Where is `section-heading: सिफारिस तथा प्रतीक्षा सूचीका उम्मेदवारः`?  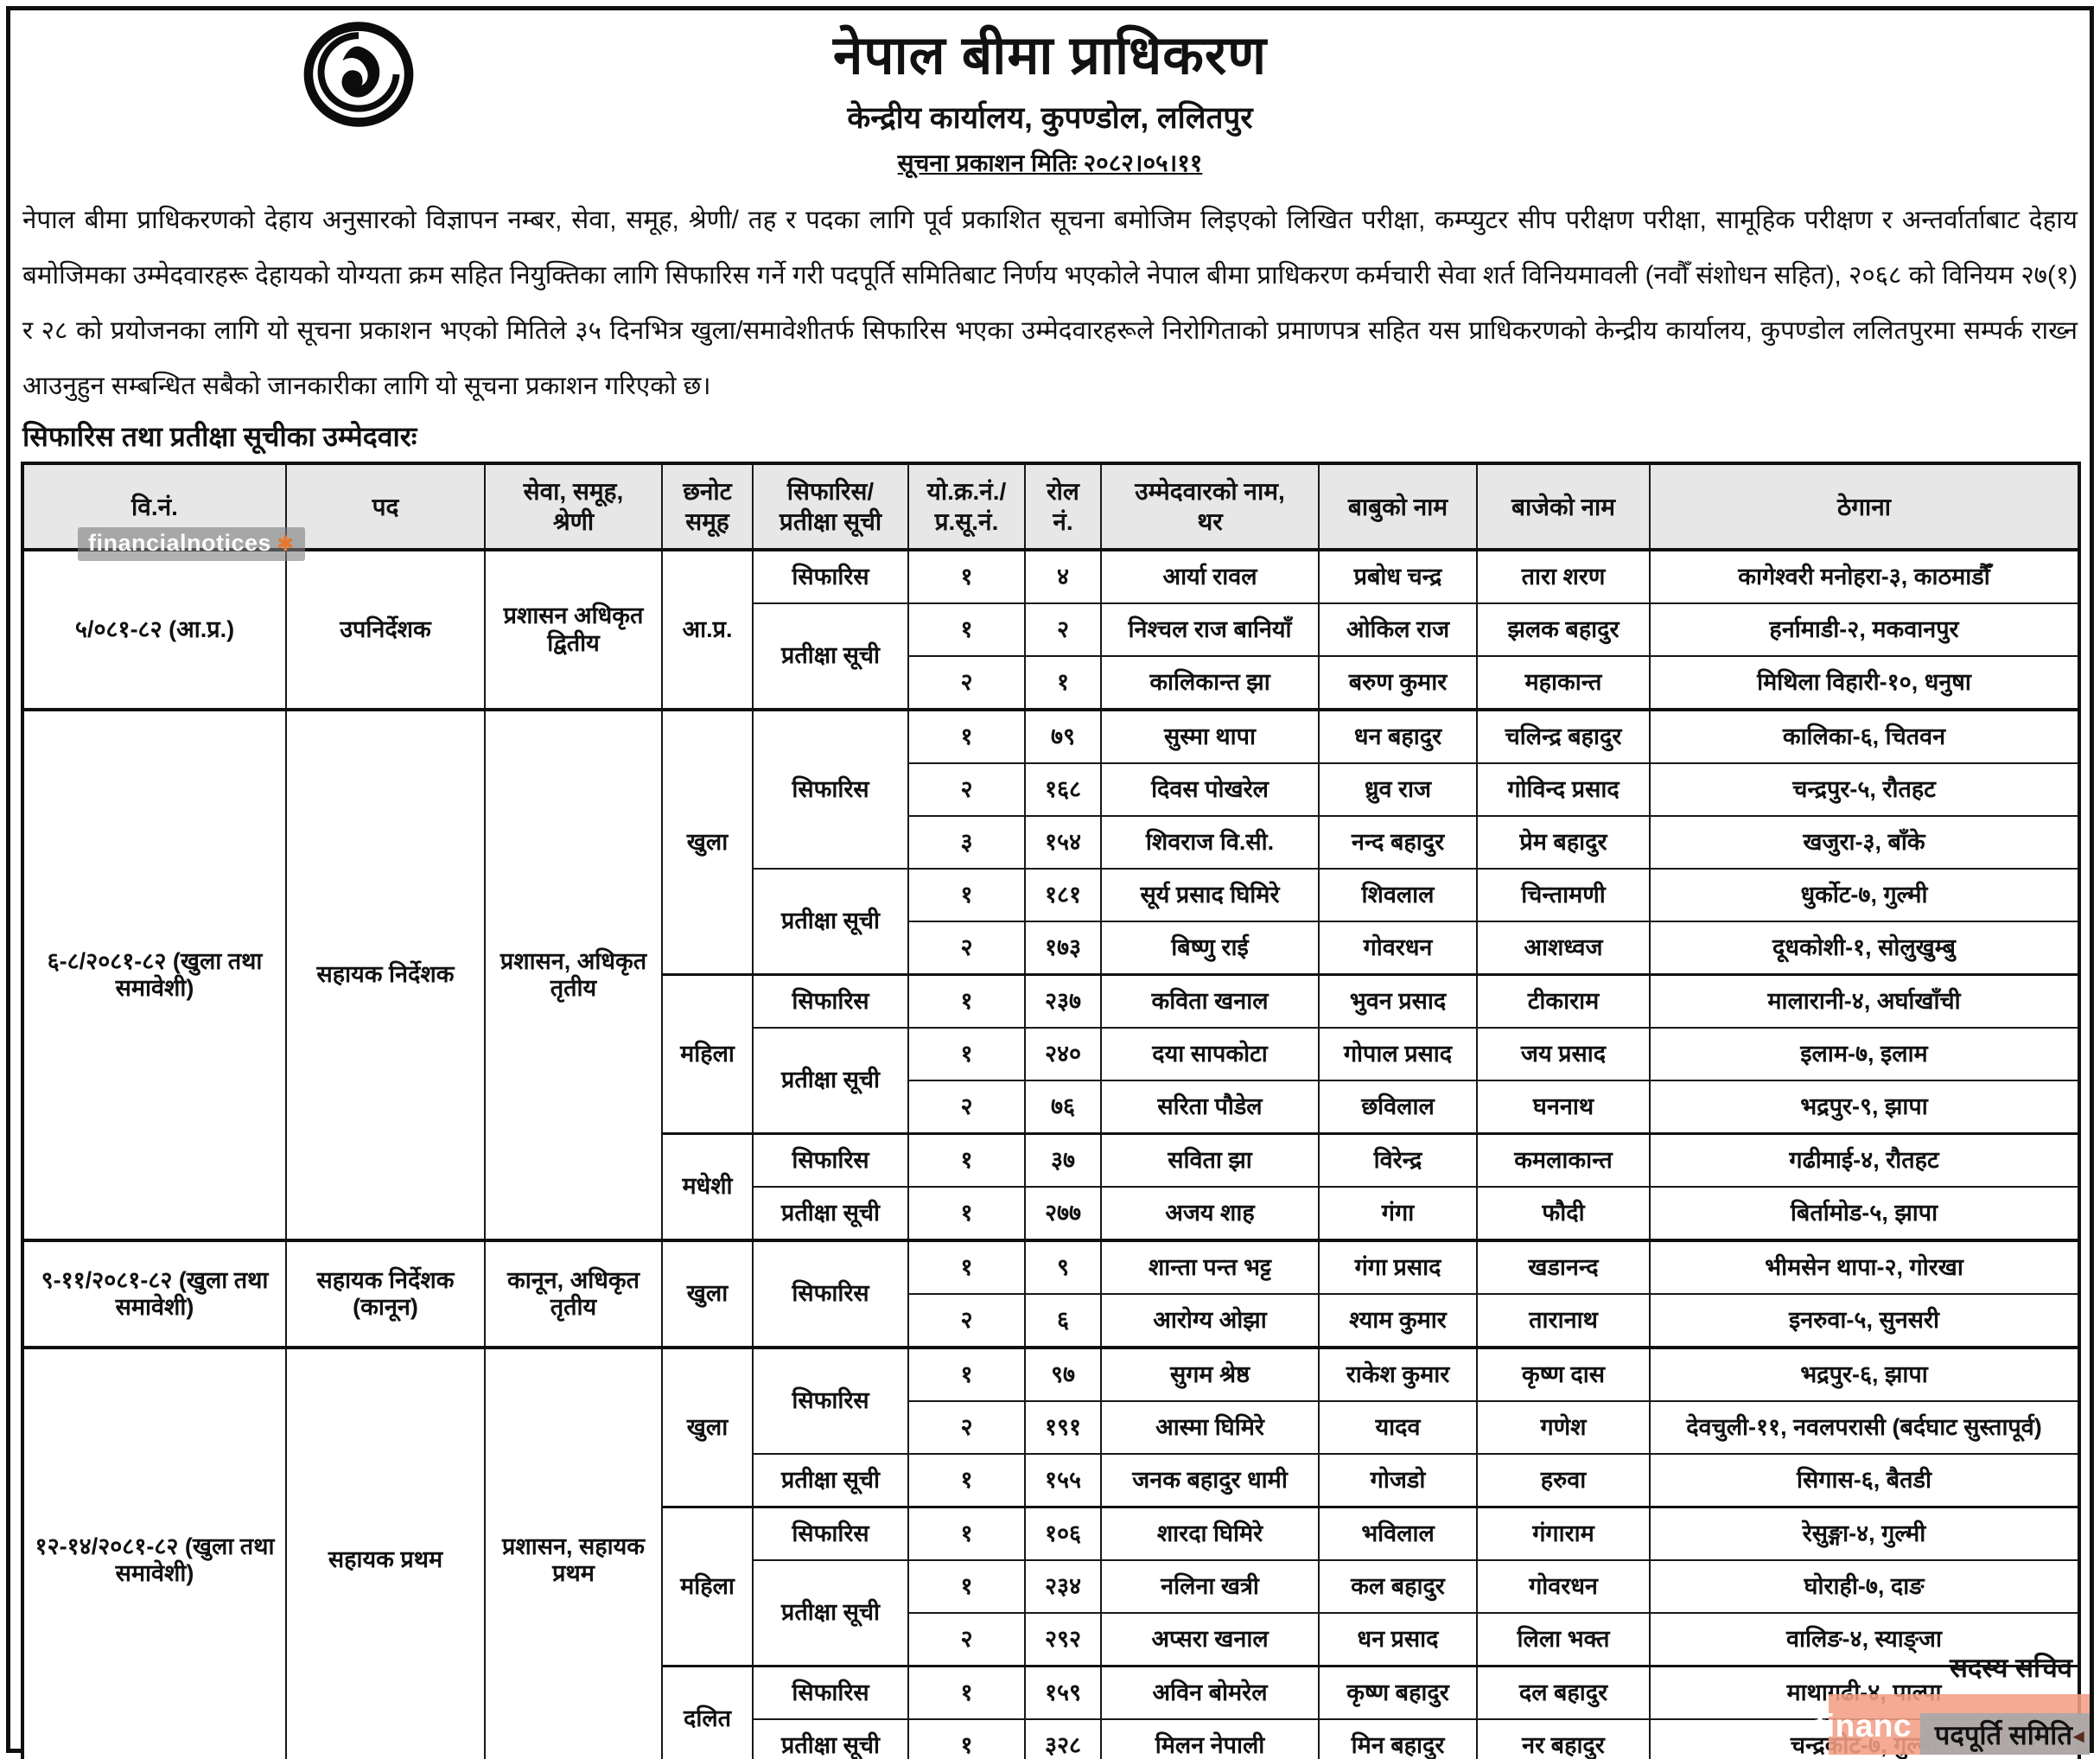
section-heading: सिफारिस तथा प्रतीक्षा सूचीका उम्मेदवारः is located at coordinates (219, 437).